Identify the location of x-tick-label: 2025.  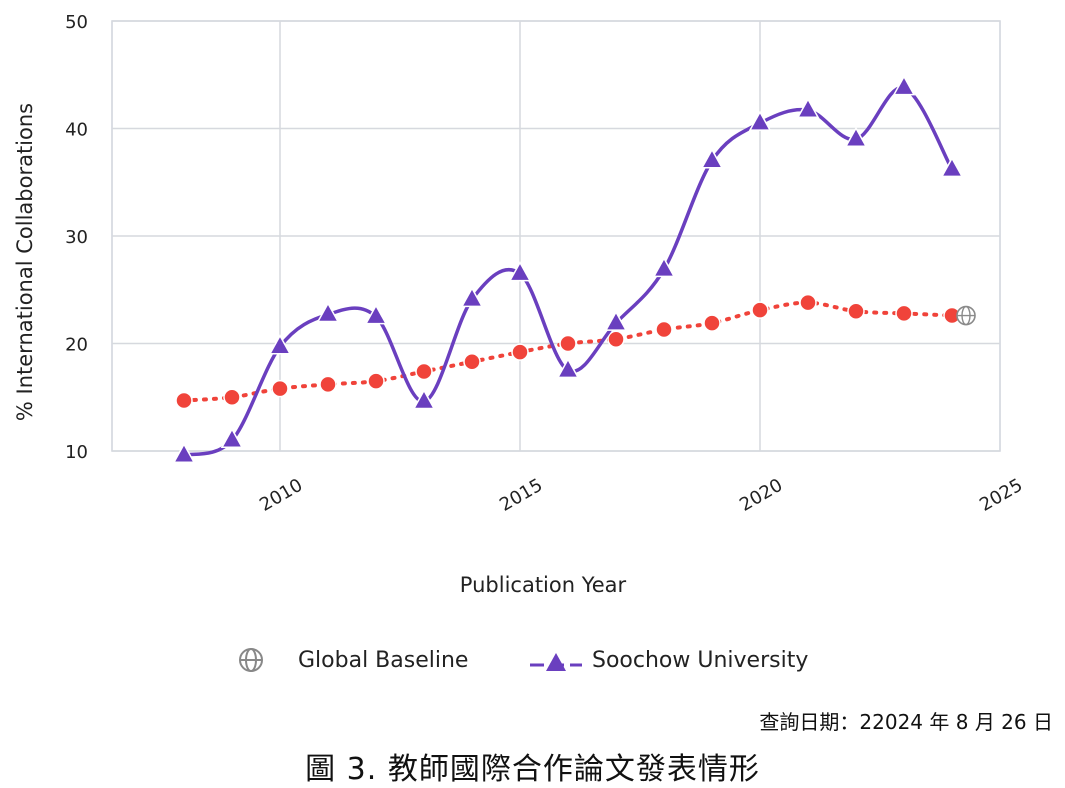
(1001, 495).